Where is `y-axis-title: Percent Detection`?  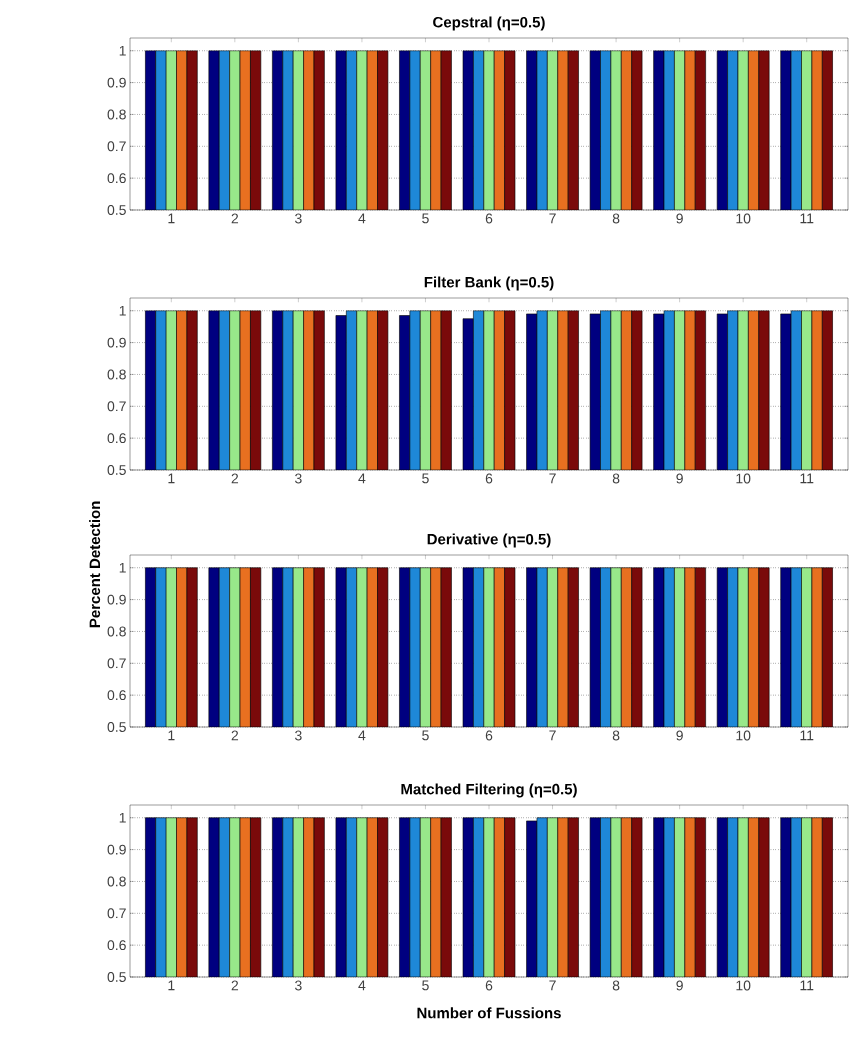
y-axis-title: Percent Detection is located at coordinates (95, 564).